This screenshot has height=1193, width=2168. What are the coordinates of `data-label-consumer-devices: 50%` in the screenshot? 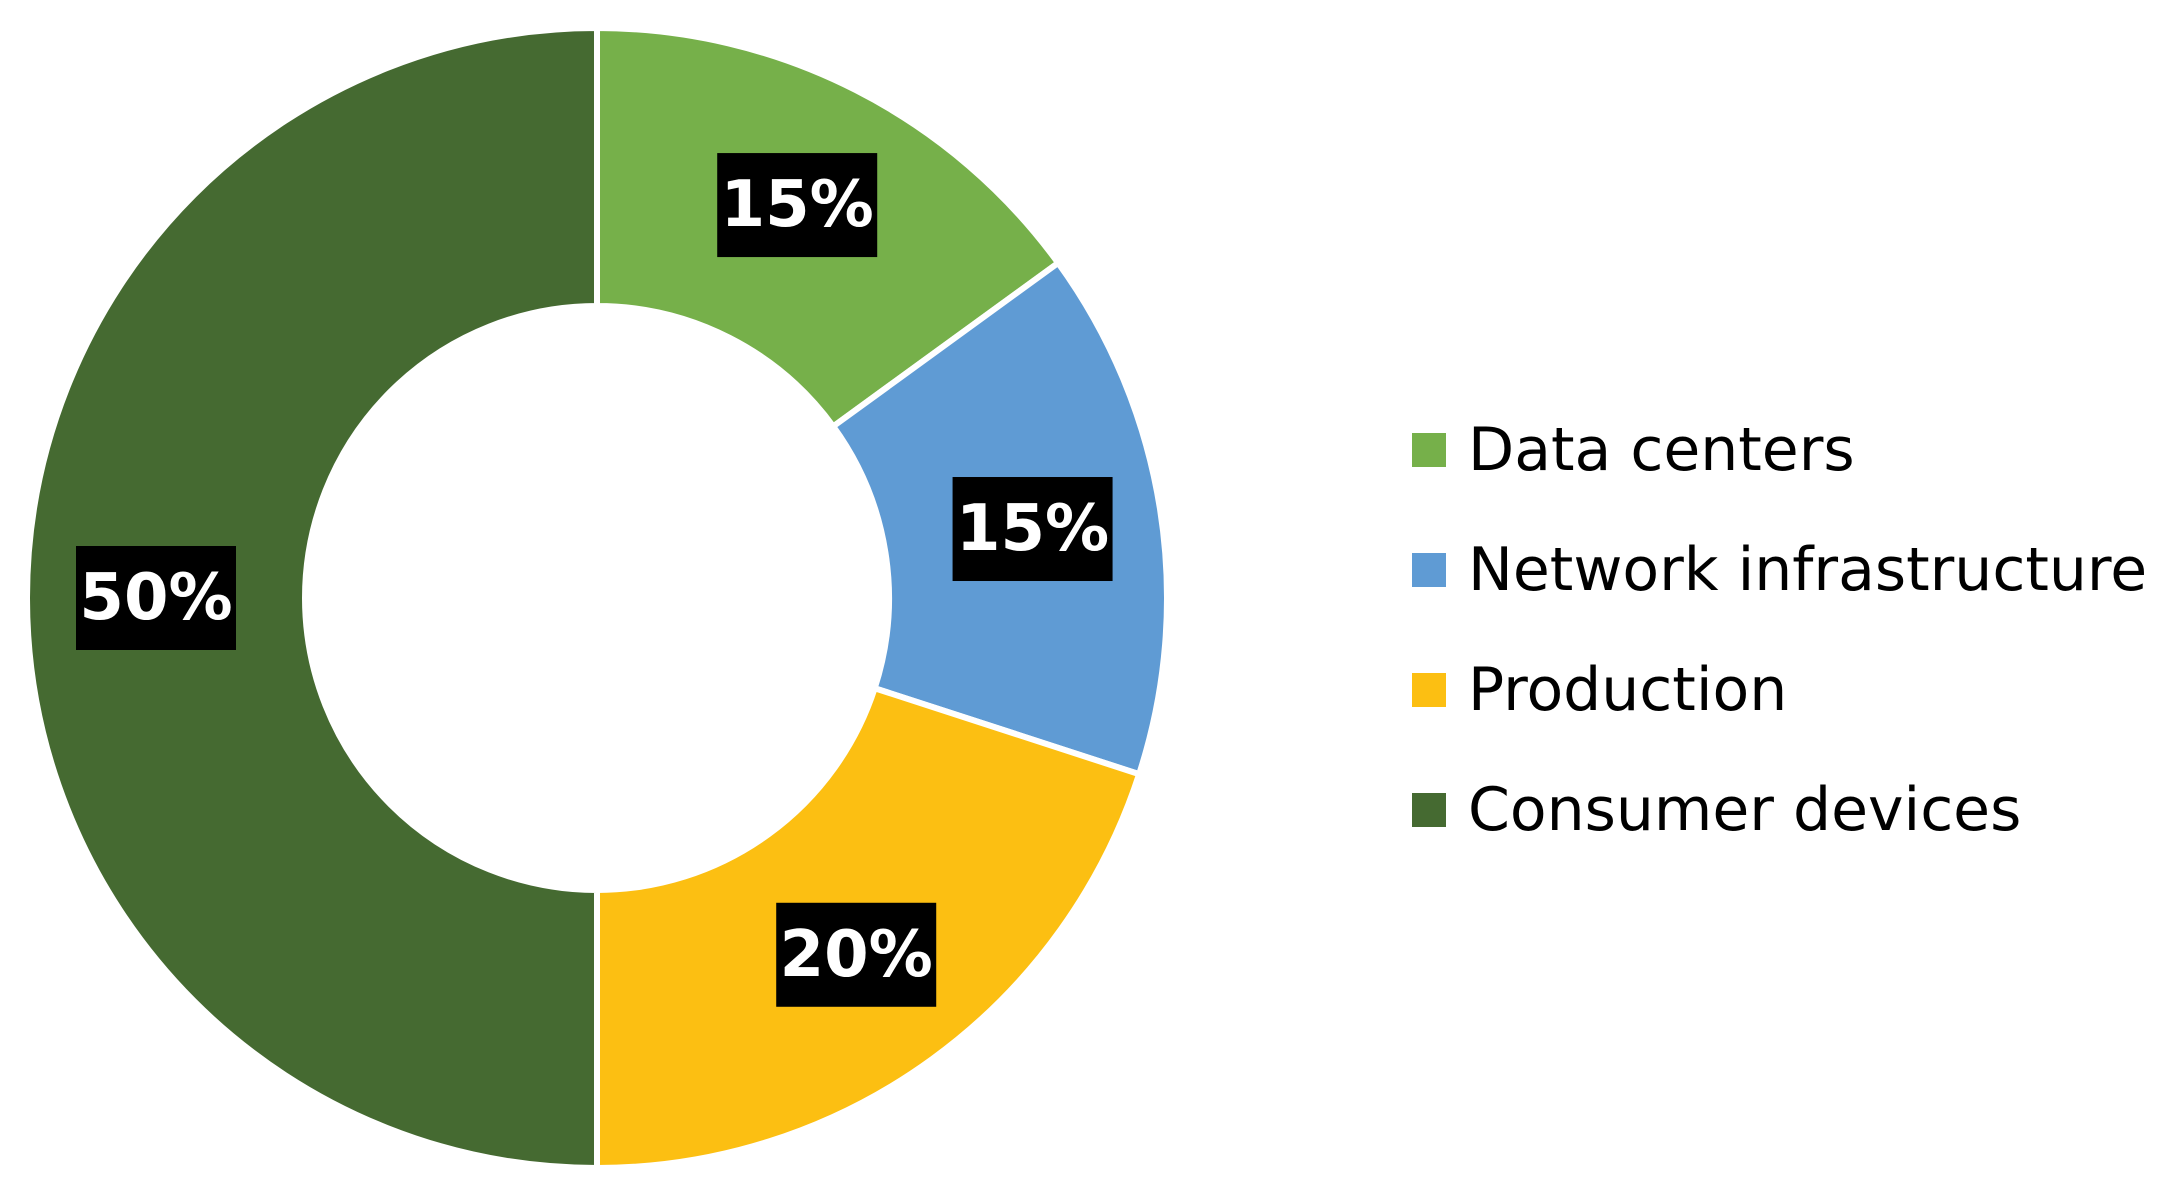 It's located at (156, 598).